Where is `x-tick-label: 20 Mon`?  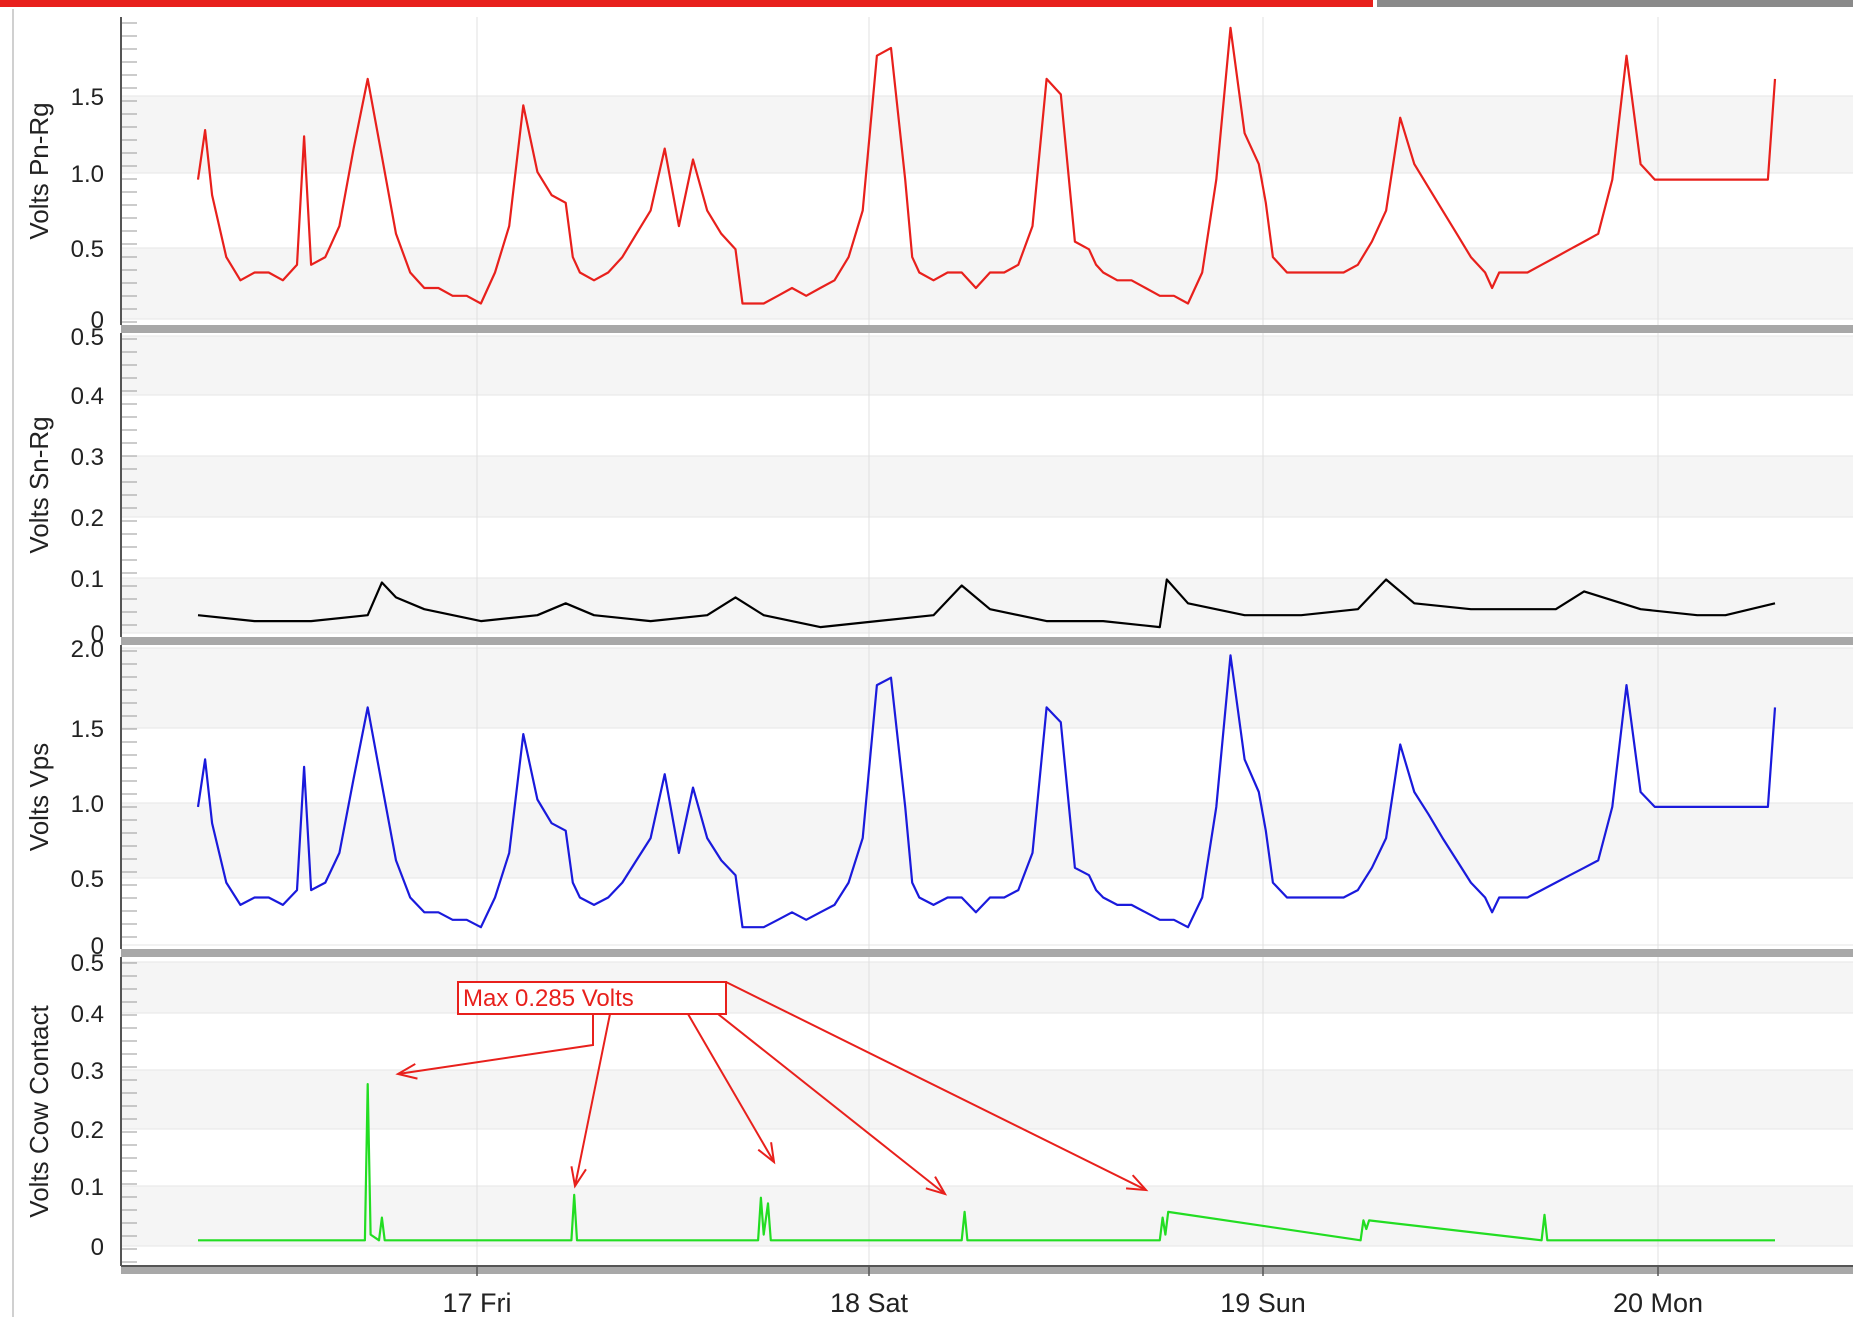 x-tick-label: 20 Mon is located at coordinates (1658, 1302).